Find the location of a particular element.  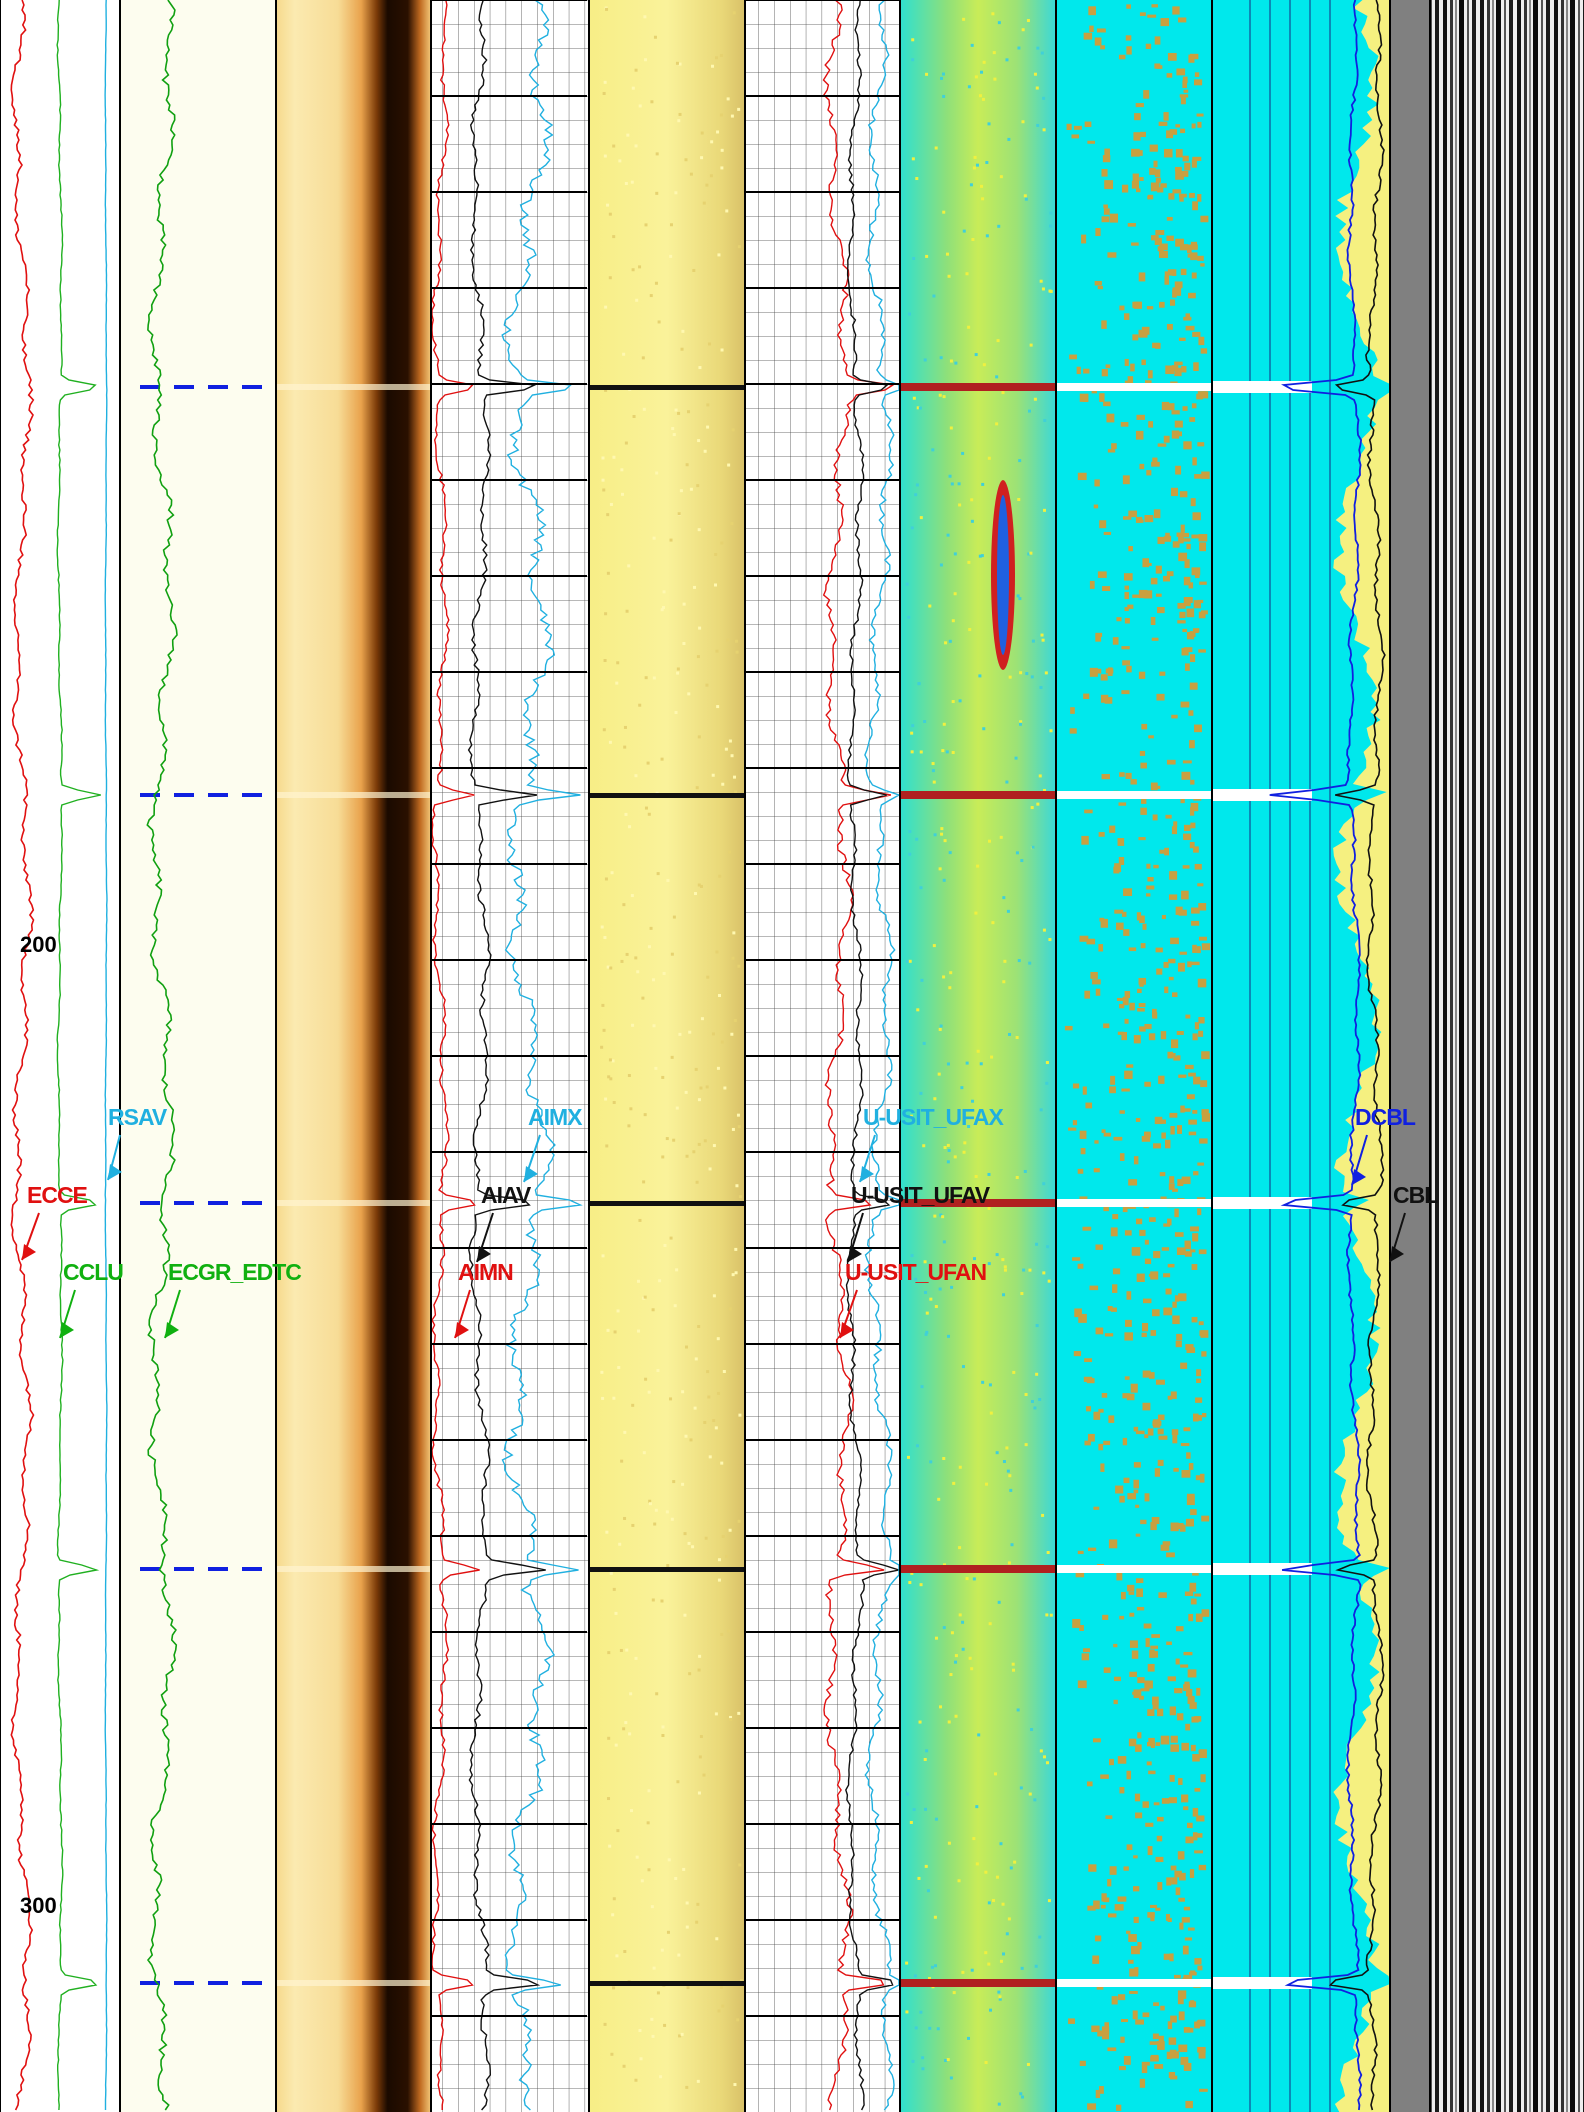

curve-label: U-USIT_UFAV is located at coordinates (921, 1195).